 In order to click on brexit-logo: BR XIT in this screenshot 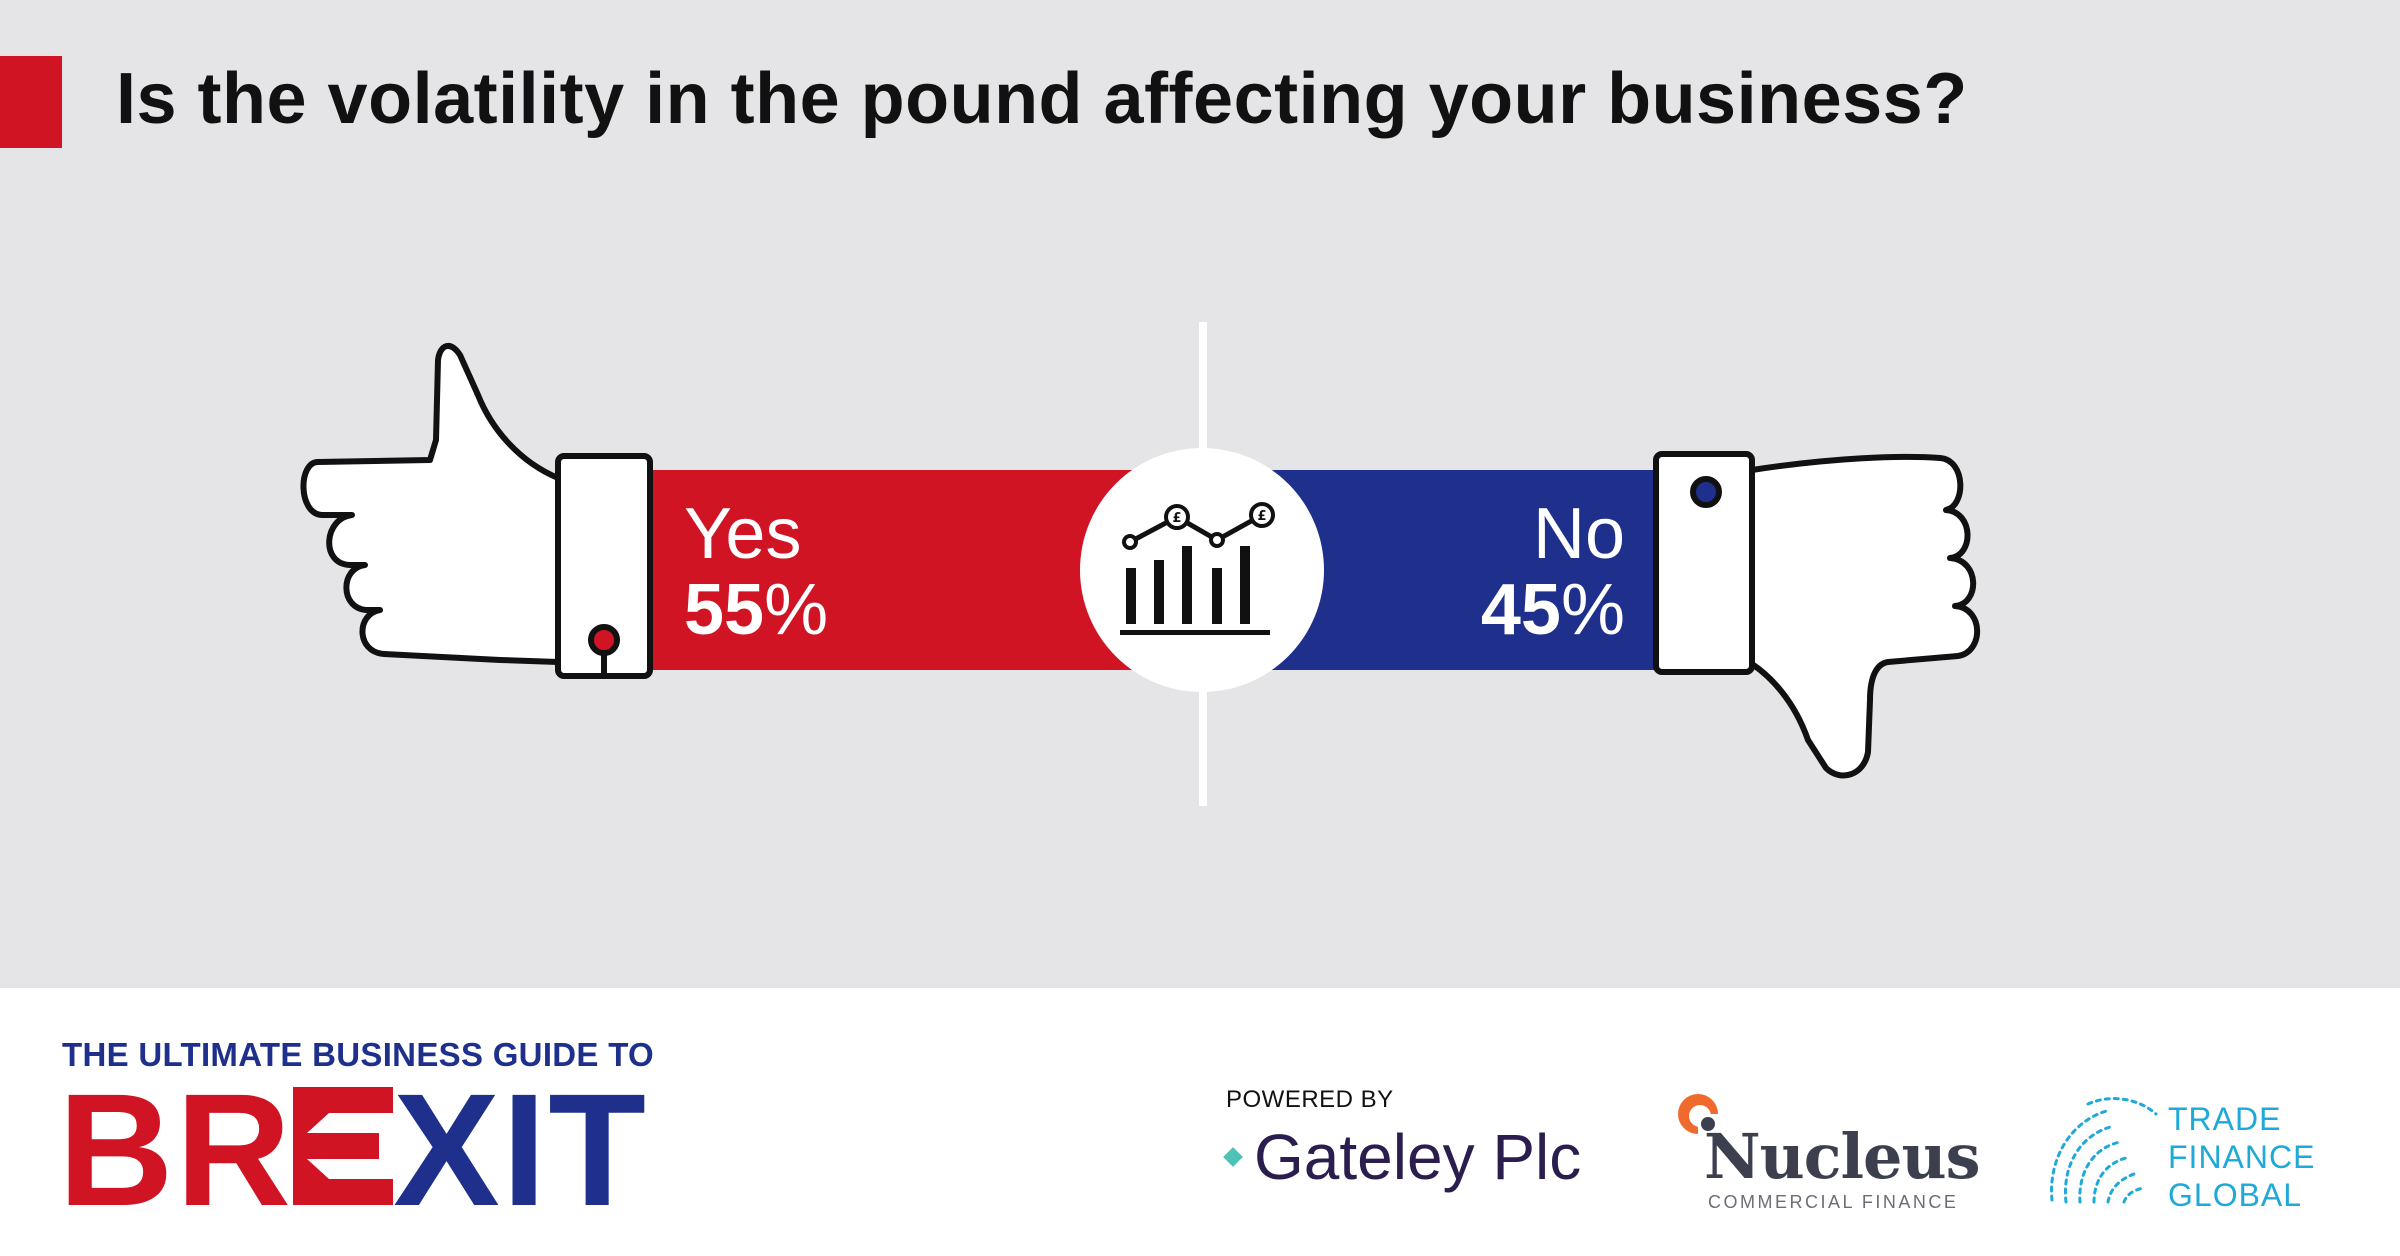, I will do `click(353, 1150)`.